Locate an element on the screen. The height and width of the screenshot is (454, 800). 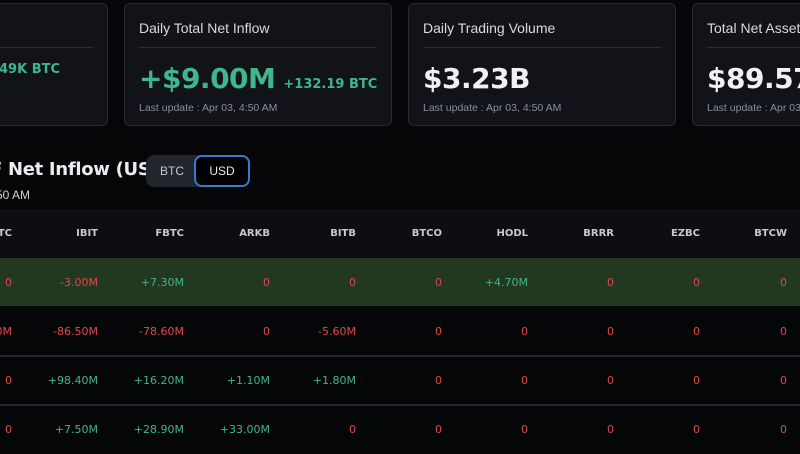
card-value-sub: 49K BTC is located at coordinates (30, 69).